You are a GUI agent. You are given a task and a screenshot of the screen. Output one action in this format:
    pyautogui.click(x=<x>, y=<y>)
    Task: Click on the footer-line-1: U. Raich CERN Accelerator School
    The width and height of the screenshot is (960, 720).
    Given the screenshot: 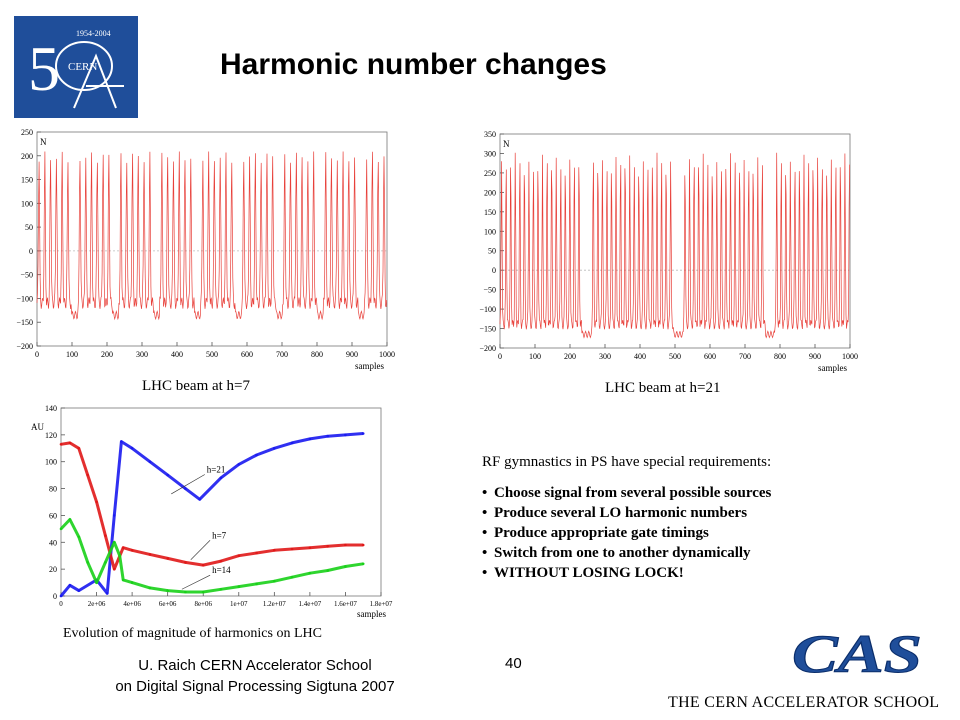 What is the action you would take?
    pyautogui.click(x=255, y=665)
    